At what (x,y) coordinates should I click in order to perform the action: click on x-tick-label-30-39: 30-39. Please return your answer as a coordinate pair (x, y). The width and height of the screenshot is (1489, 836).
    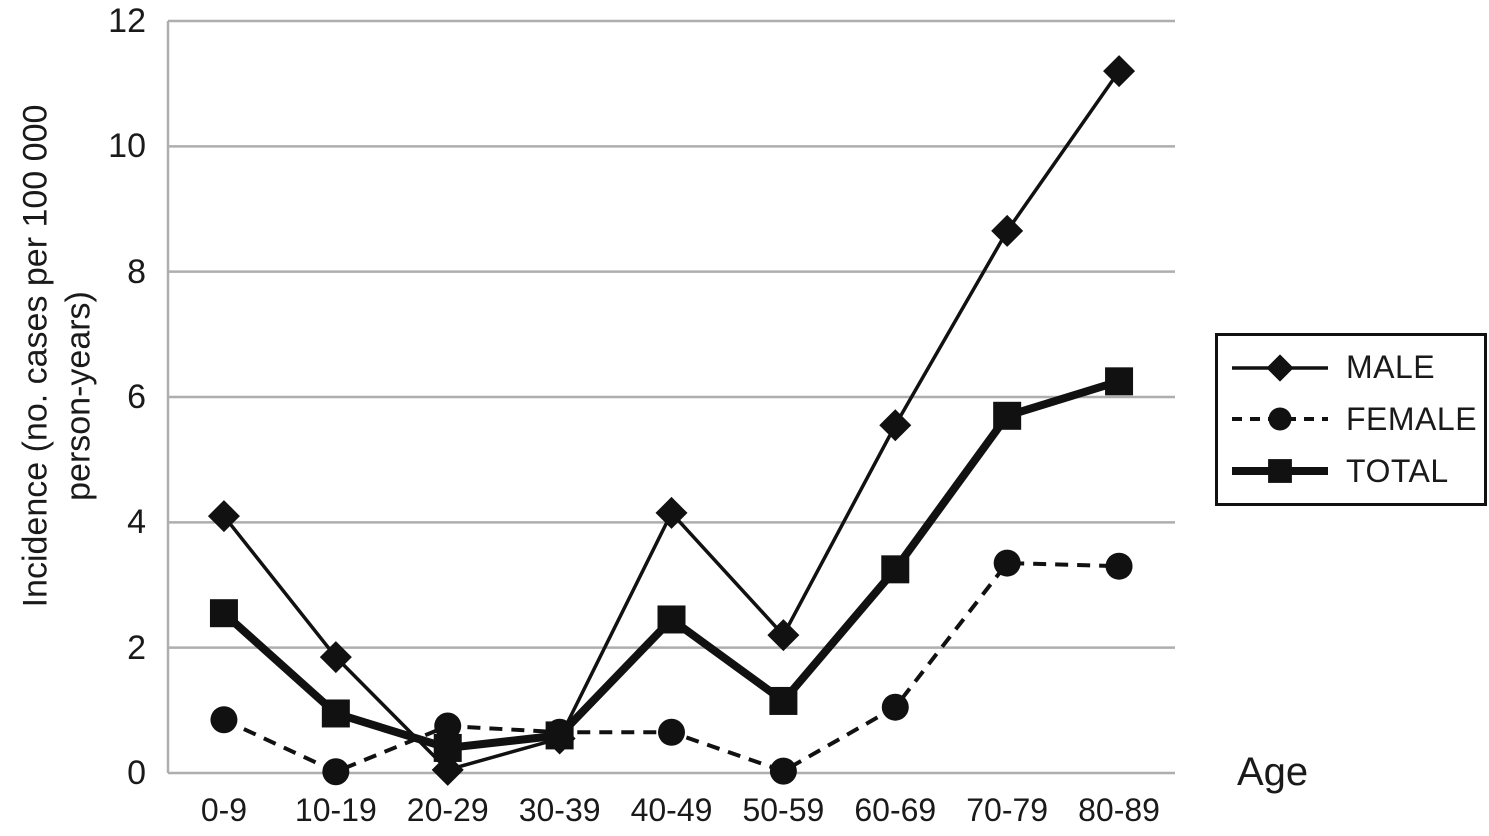
    Looking at the image, I should click on (559, 810).